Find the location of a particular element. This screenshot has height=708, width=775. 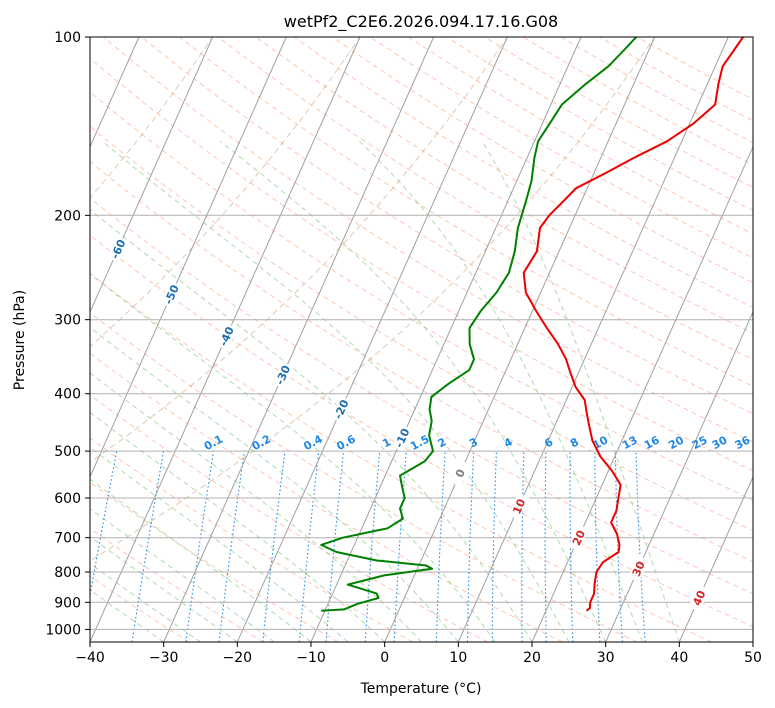

isotherm-label-14: 40 is located at coordinates (699, 598).